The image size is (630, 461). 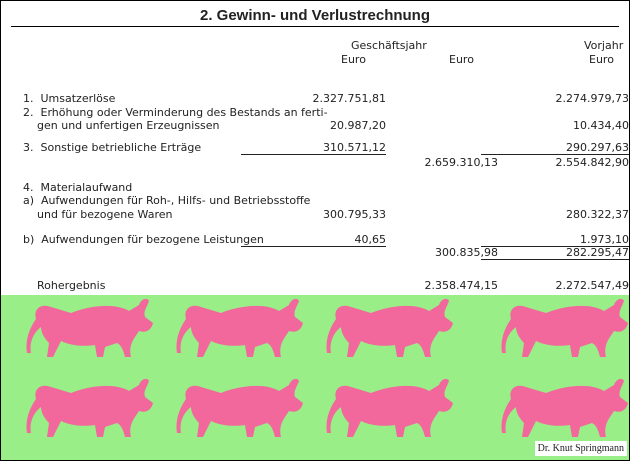 What do you see at coordinates (555, 253) in the screenshot?
I see `amount: 282.295,47` at bounding box center [555, 253].